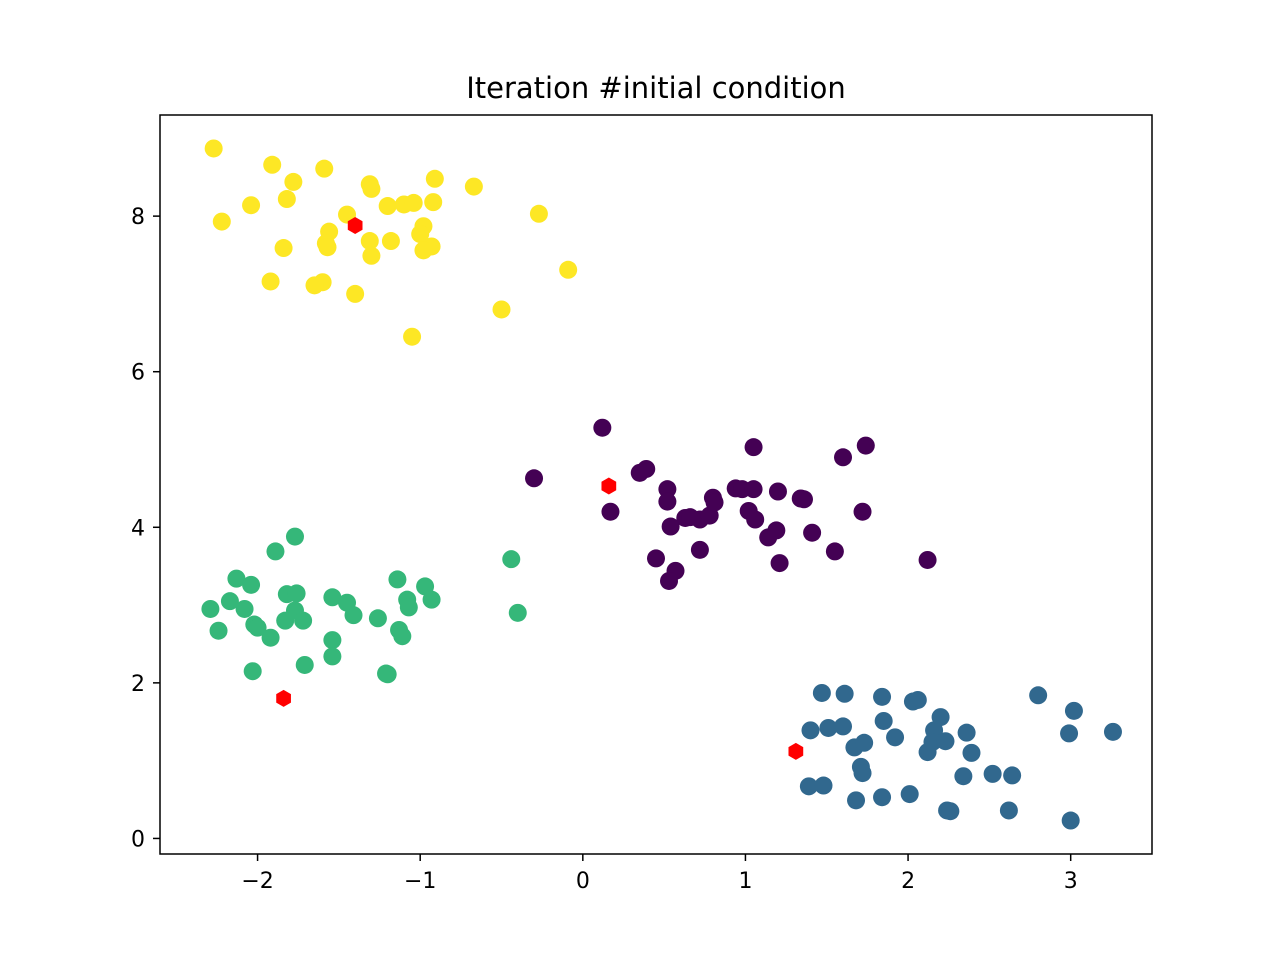  Describe the element at coordinates (364, 605) in the screenshot. I see `cluster-3-points` at that location.